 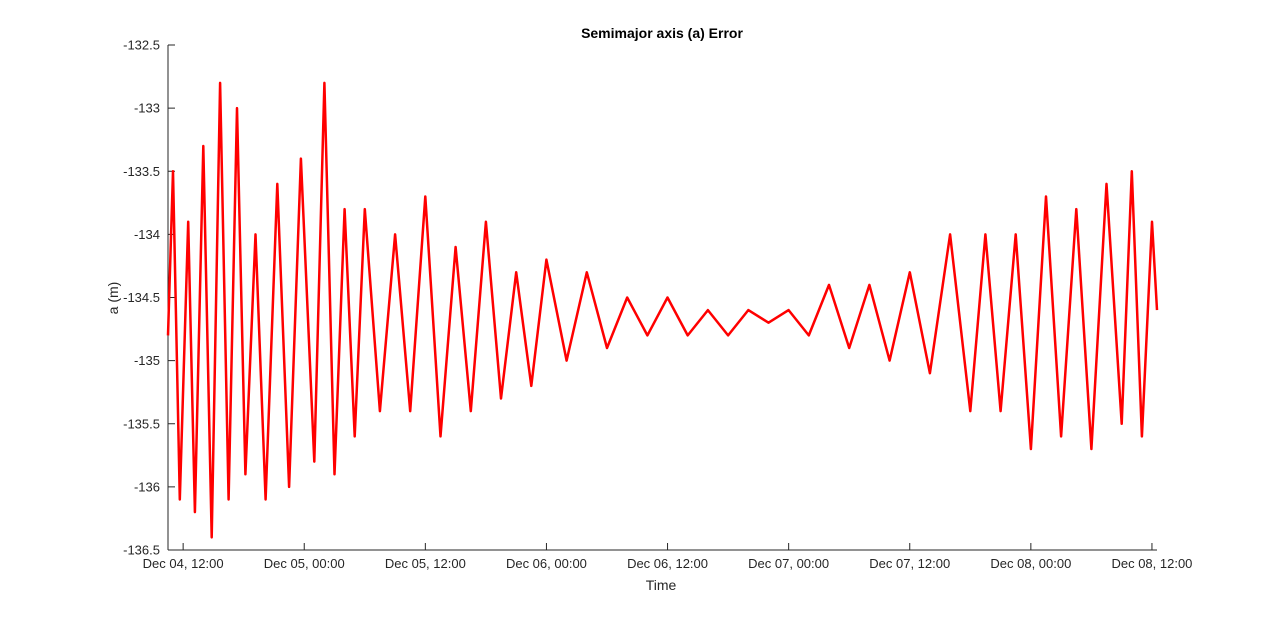 I want to click on x-tick-label: Dec 05, 00:00, so click(x=304, y=563).